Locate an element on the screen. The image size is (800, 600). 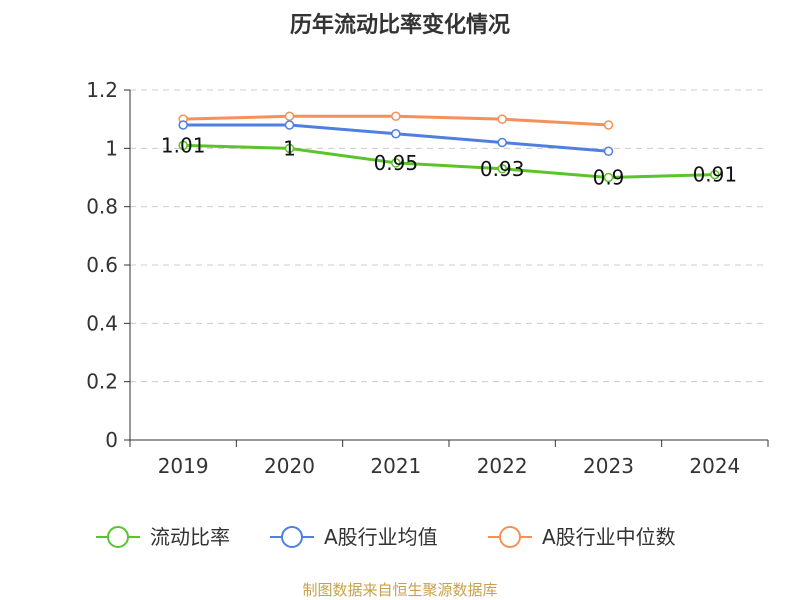
series-1-point-2021 is located at coordinates (396, 134).